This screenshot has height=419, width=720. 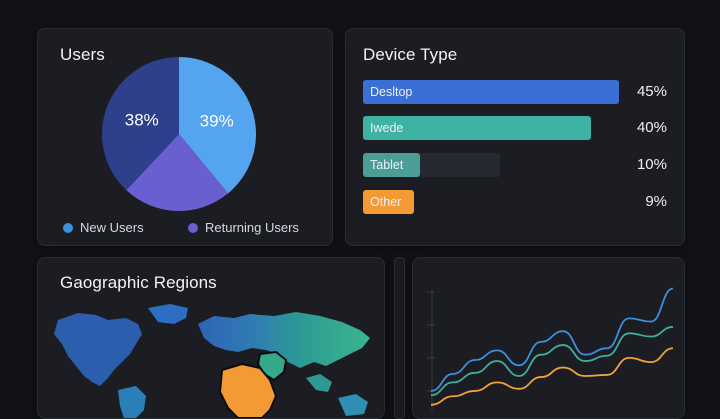 I want to click on map-south-america, so click(x=132, y=402).